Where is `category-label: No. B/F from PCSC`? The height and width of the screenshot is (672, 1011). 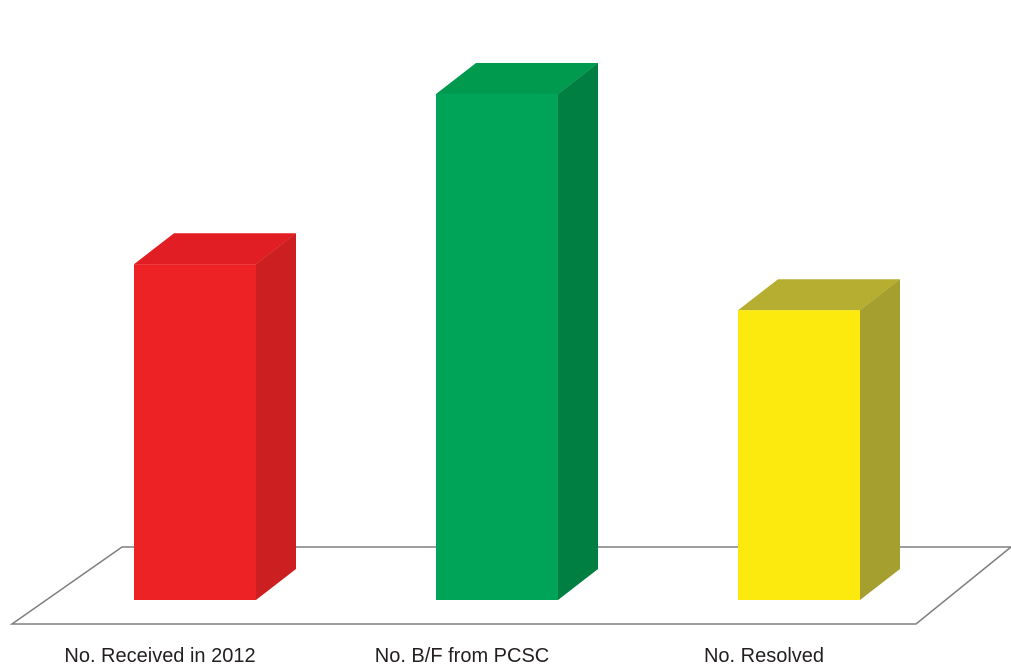
category-label: No. B/F from PCSC is located at coordinates (462, 656).